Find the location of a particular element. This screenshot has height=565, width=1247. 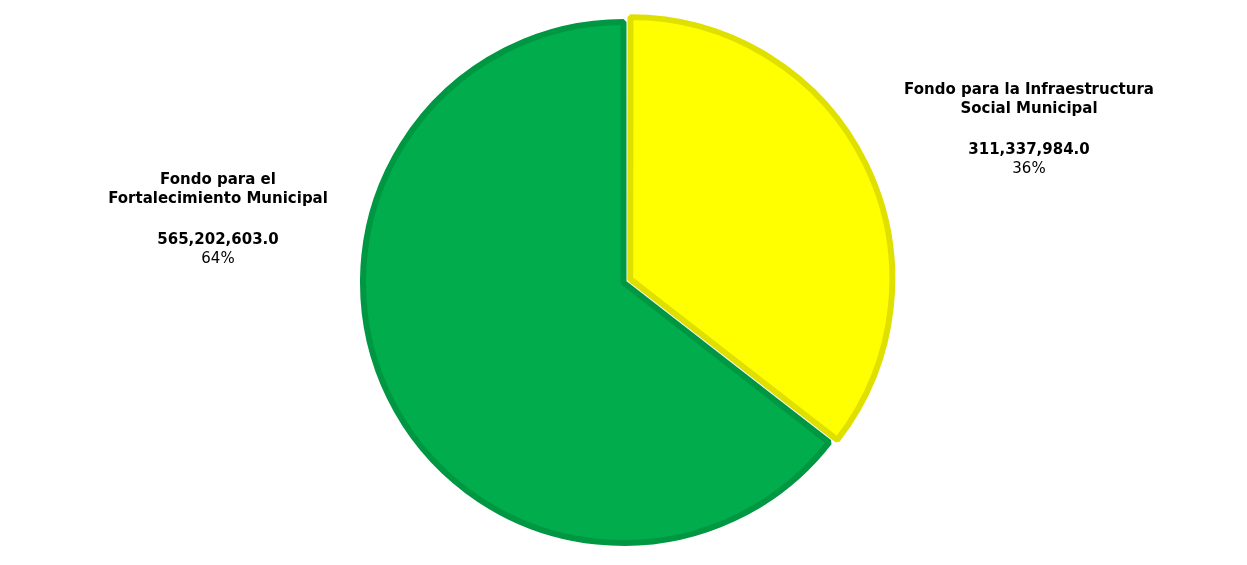

data-label: 311,337,984.0 36% is located at coordinates (1029, 158).